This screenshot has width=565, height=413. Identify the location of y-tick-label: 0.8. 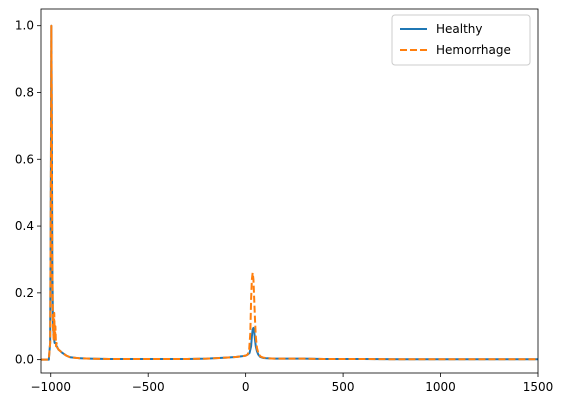
(24, 92).